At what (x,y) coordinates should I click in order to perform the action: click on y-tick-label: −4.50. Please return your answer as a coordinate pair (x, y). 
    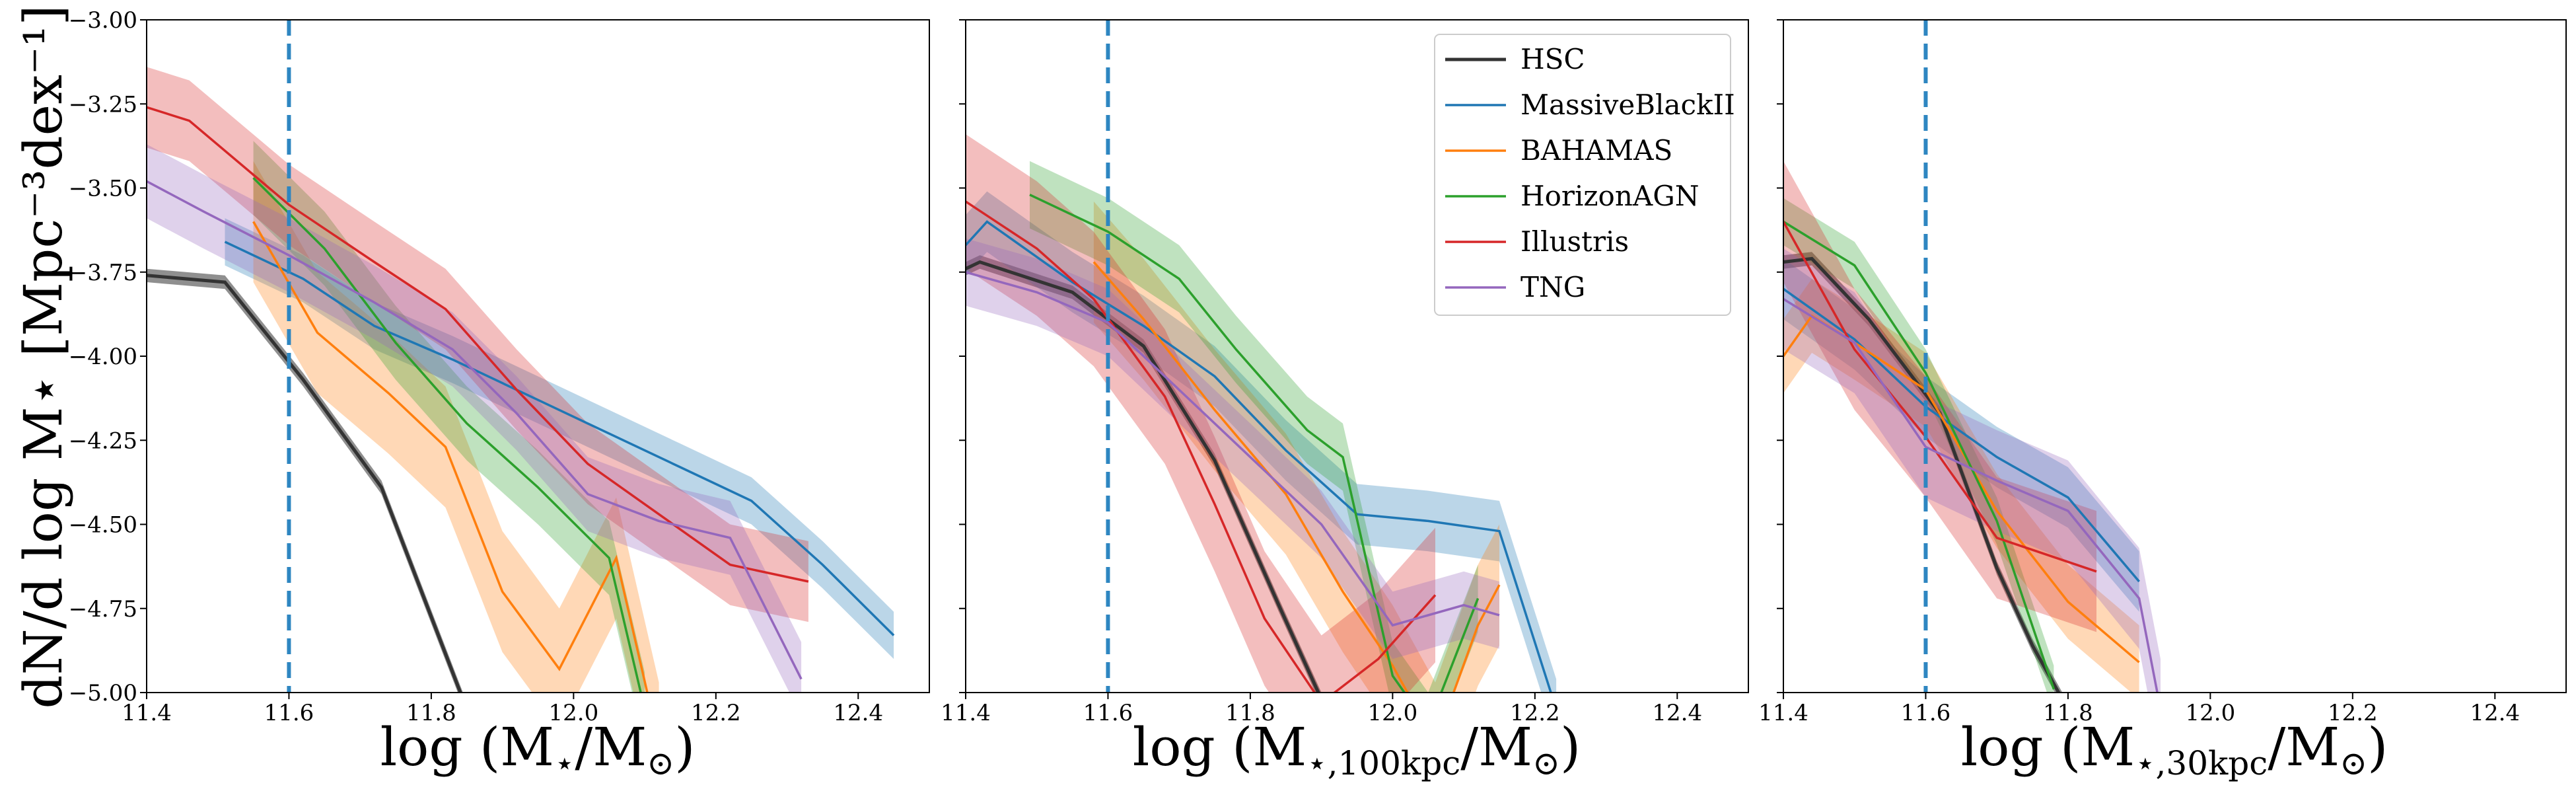
    Looking at the image, I should click on (103, 526).